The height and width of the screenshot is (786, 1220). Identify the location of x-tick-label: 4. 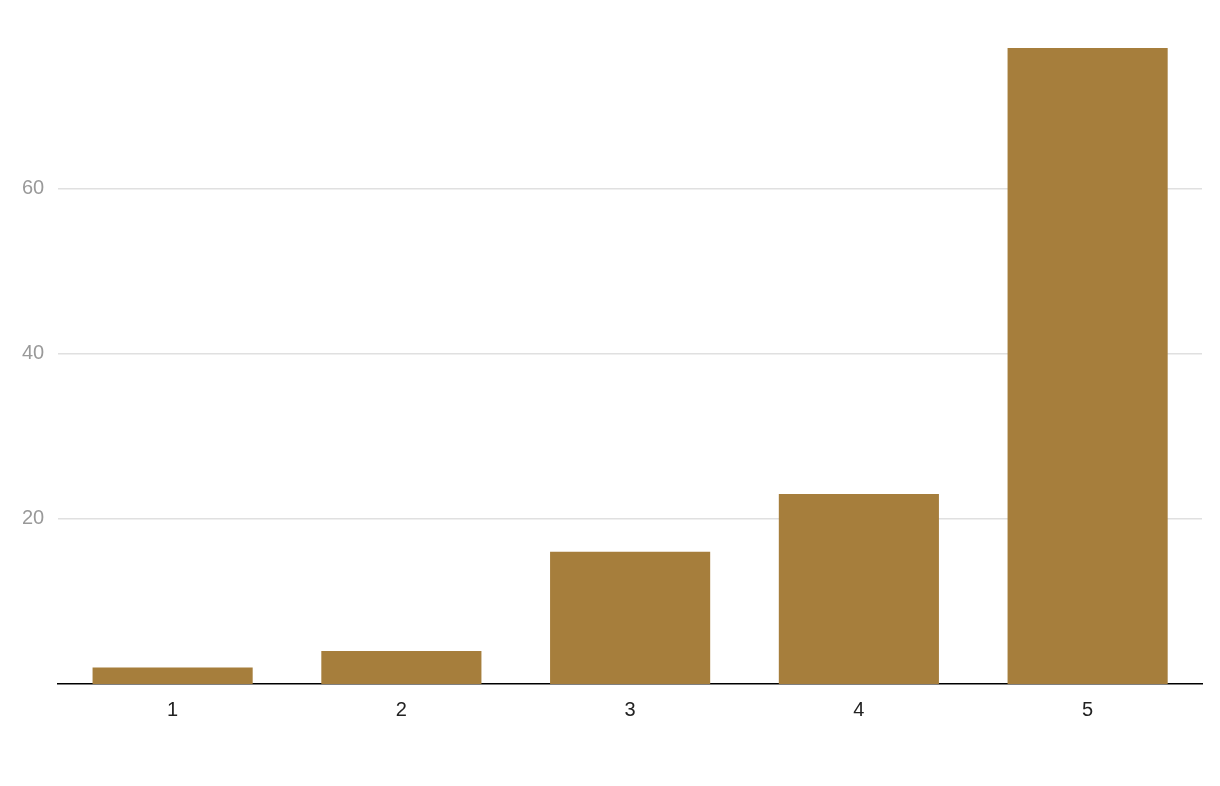
(859, 708).